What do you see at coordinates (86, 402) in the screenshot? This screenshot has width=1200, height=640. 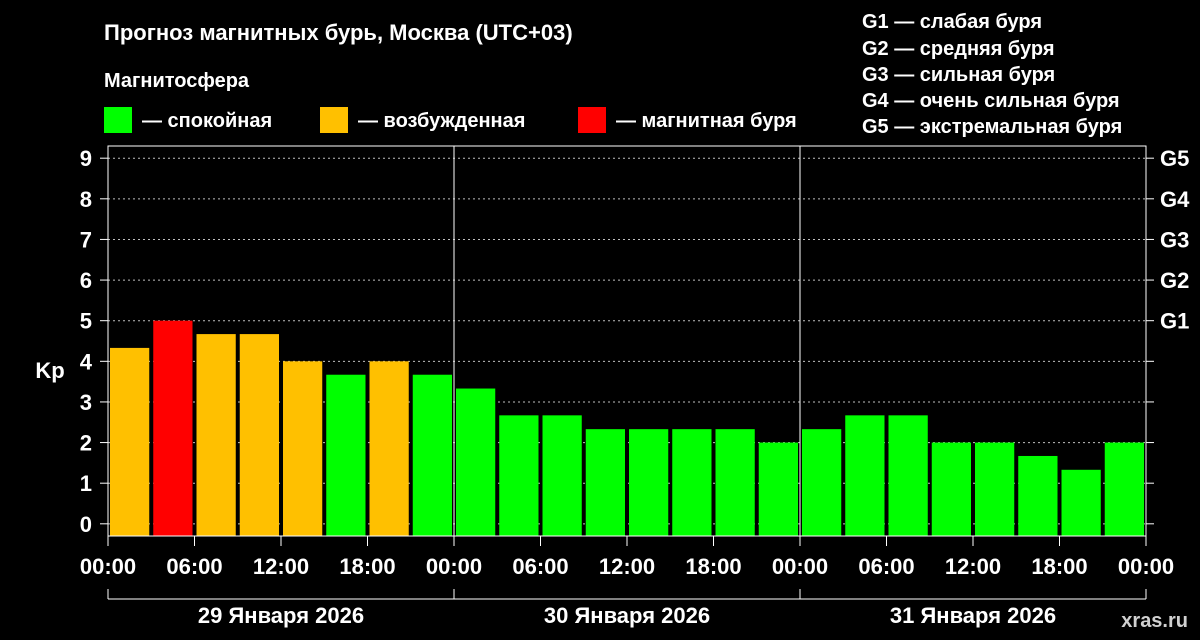 I see `y-tick-label: 3` at bounding box center [86, 402].